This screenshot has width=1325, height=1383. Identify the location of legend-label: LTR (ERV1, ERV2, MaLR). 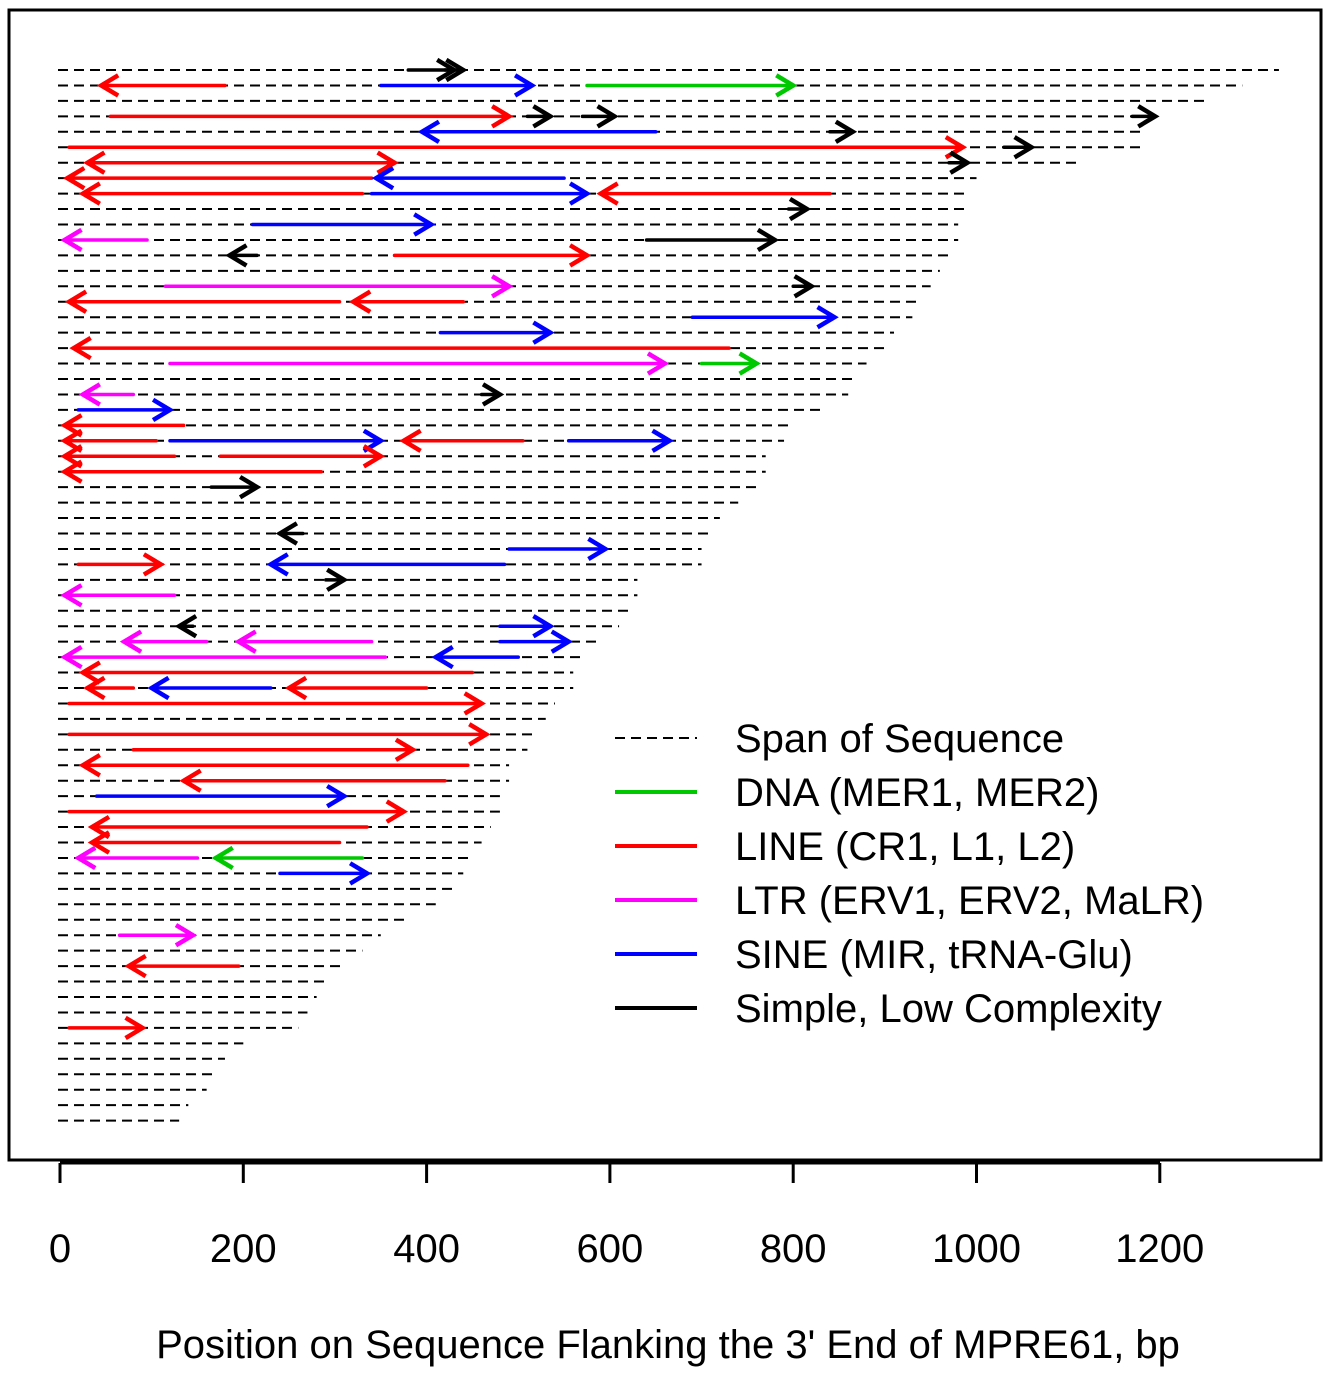
(969, 901).